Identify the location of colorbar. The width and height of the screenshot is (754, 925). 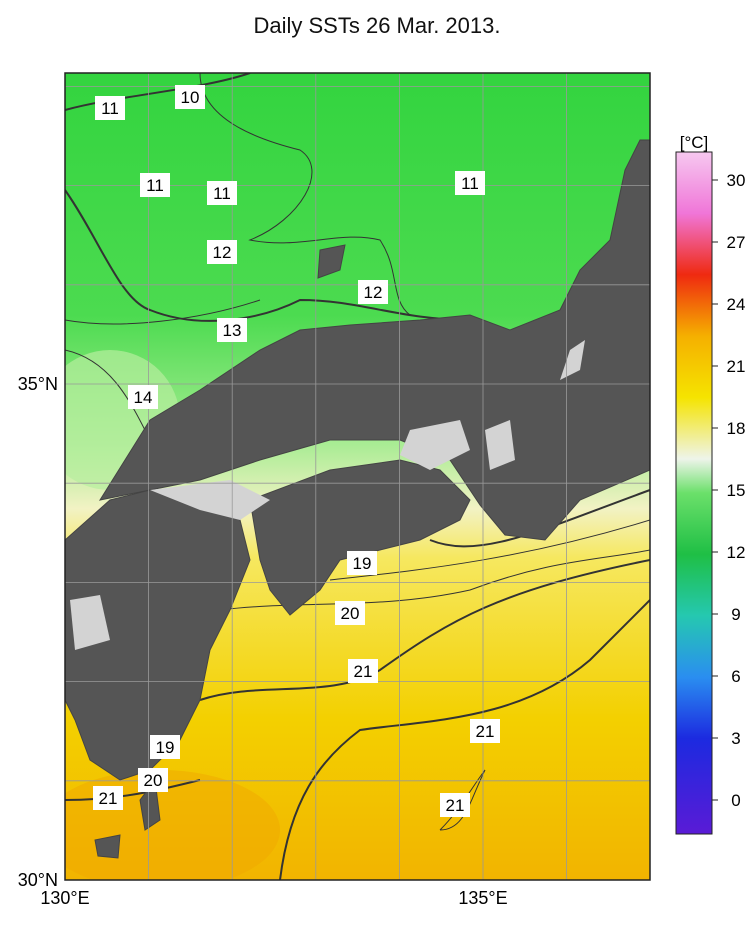
(694, 493).